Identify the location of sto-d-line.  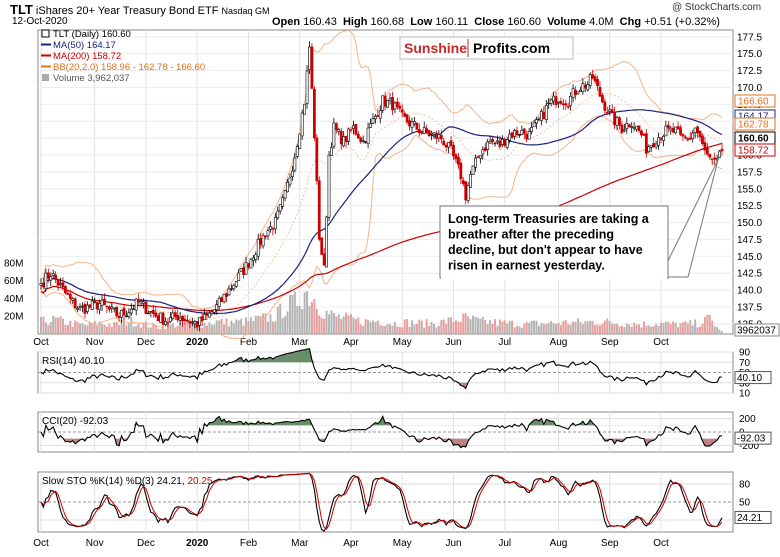
(381, 501).